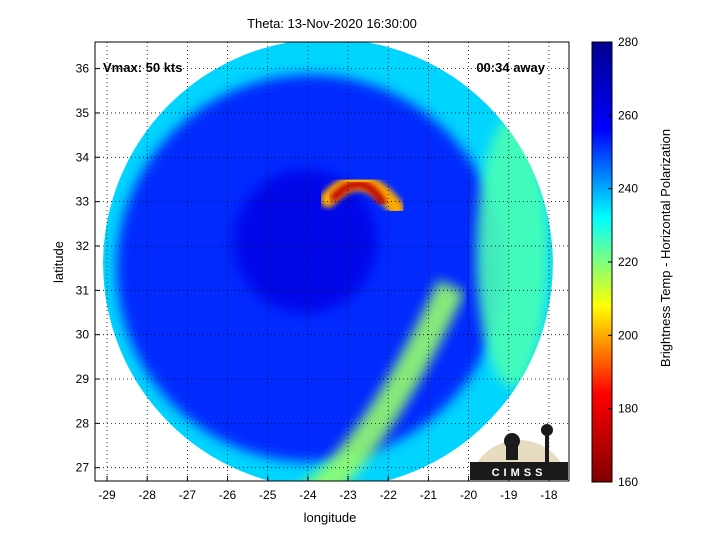 The width and height of the screenshot is (720, 540). I want to click on colorbar-tick-label: 240, so click(628, 189).